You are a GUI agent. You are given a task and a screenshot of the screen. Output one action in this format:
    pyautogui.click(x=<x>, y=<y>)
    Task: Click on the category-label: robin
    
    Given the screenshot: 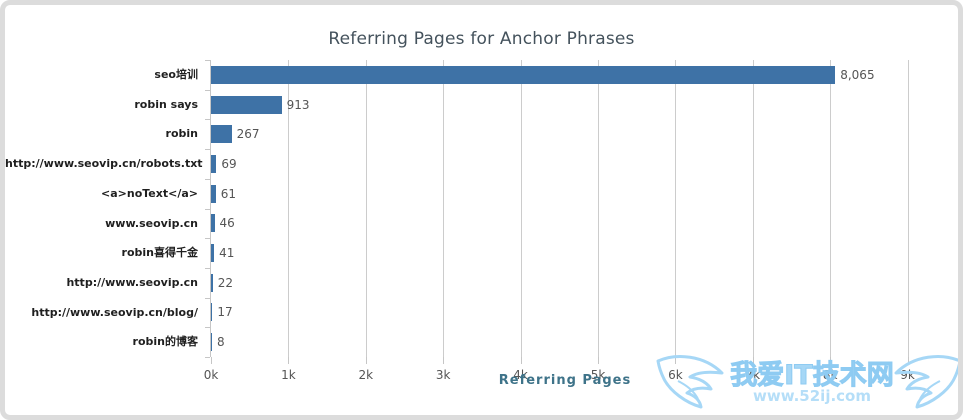 What is the action you would take?
    pyautogui.click(x=181, y=134)
    